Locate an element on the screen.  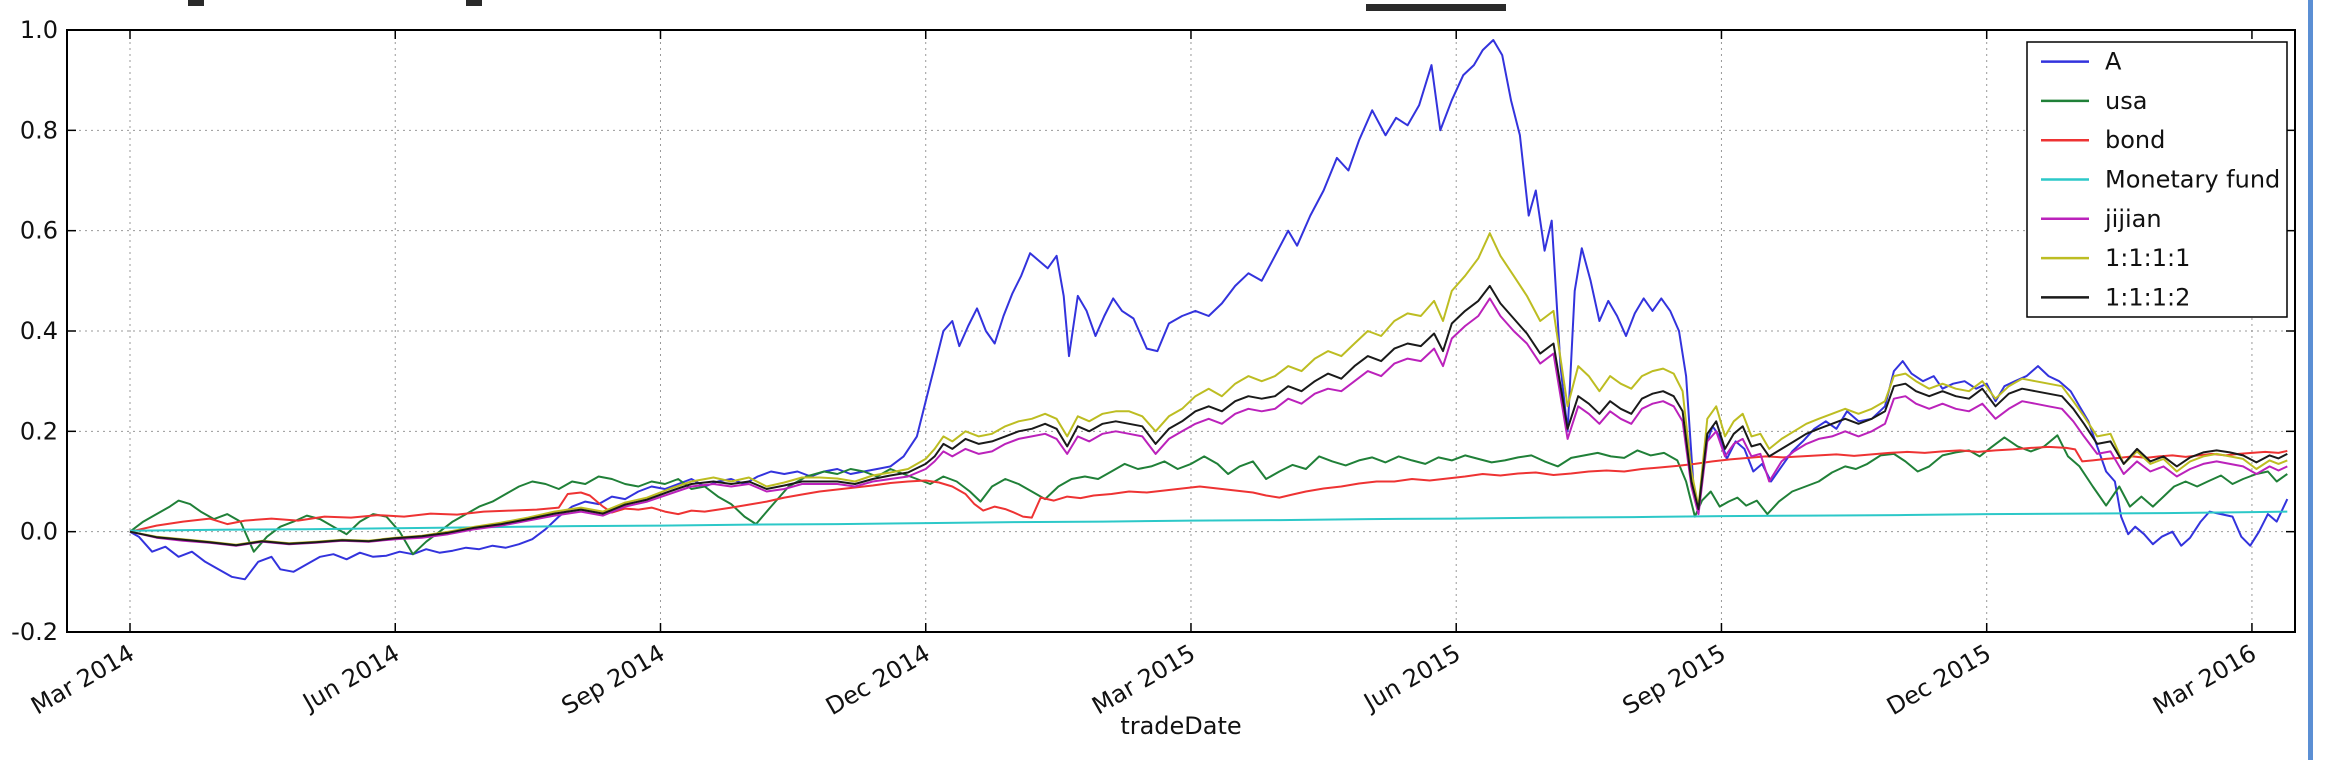
x-tick-label: Jun 2014 is located at coordinates (351, 678).